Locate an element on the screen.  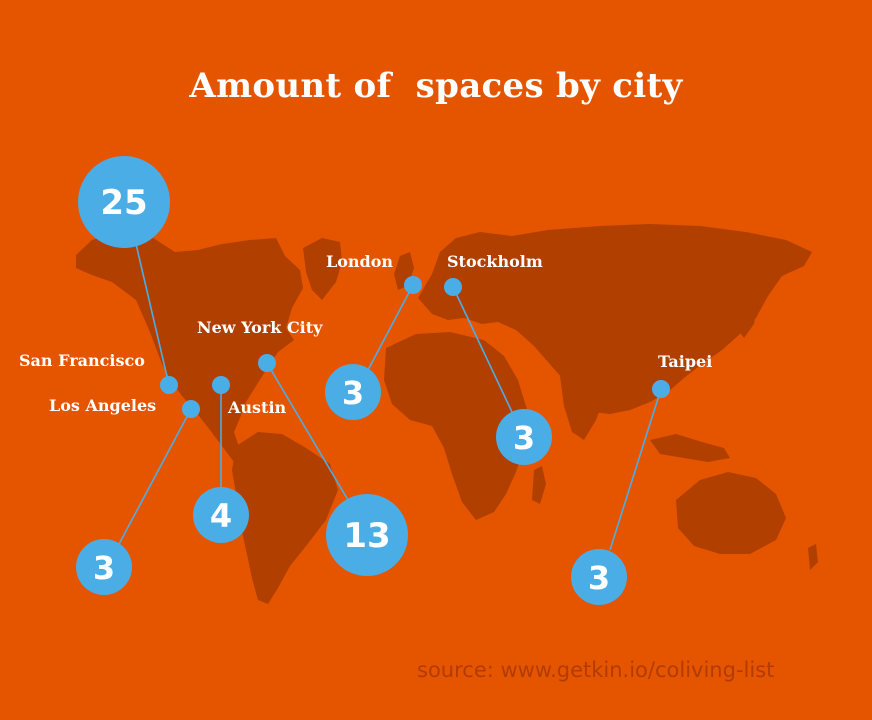
count-value-taipei: 3 is located at coordinates (599, 578).